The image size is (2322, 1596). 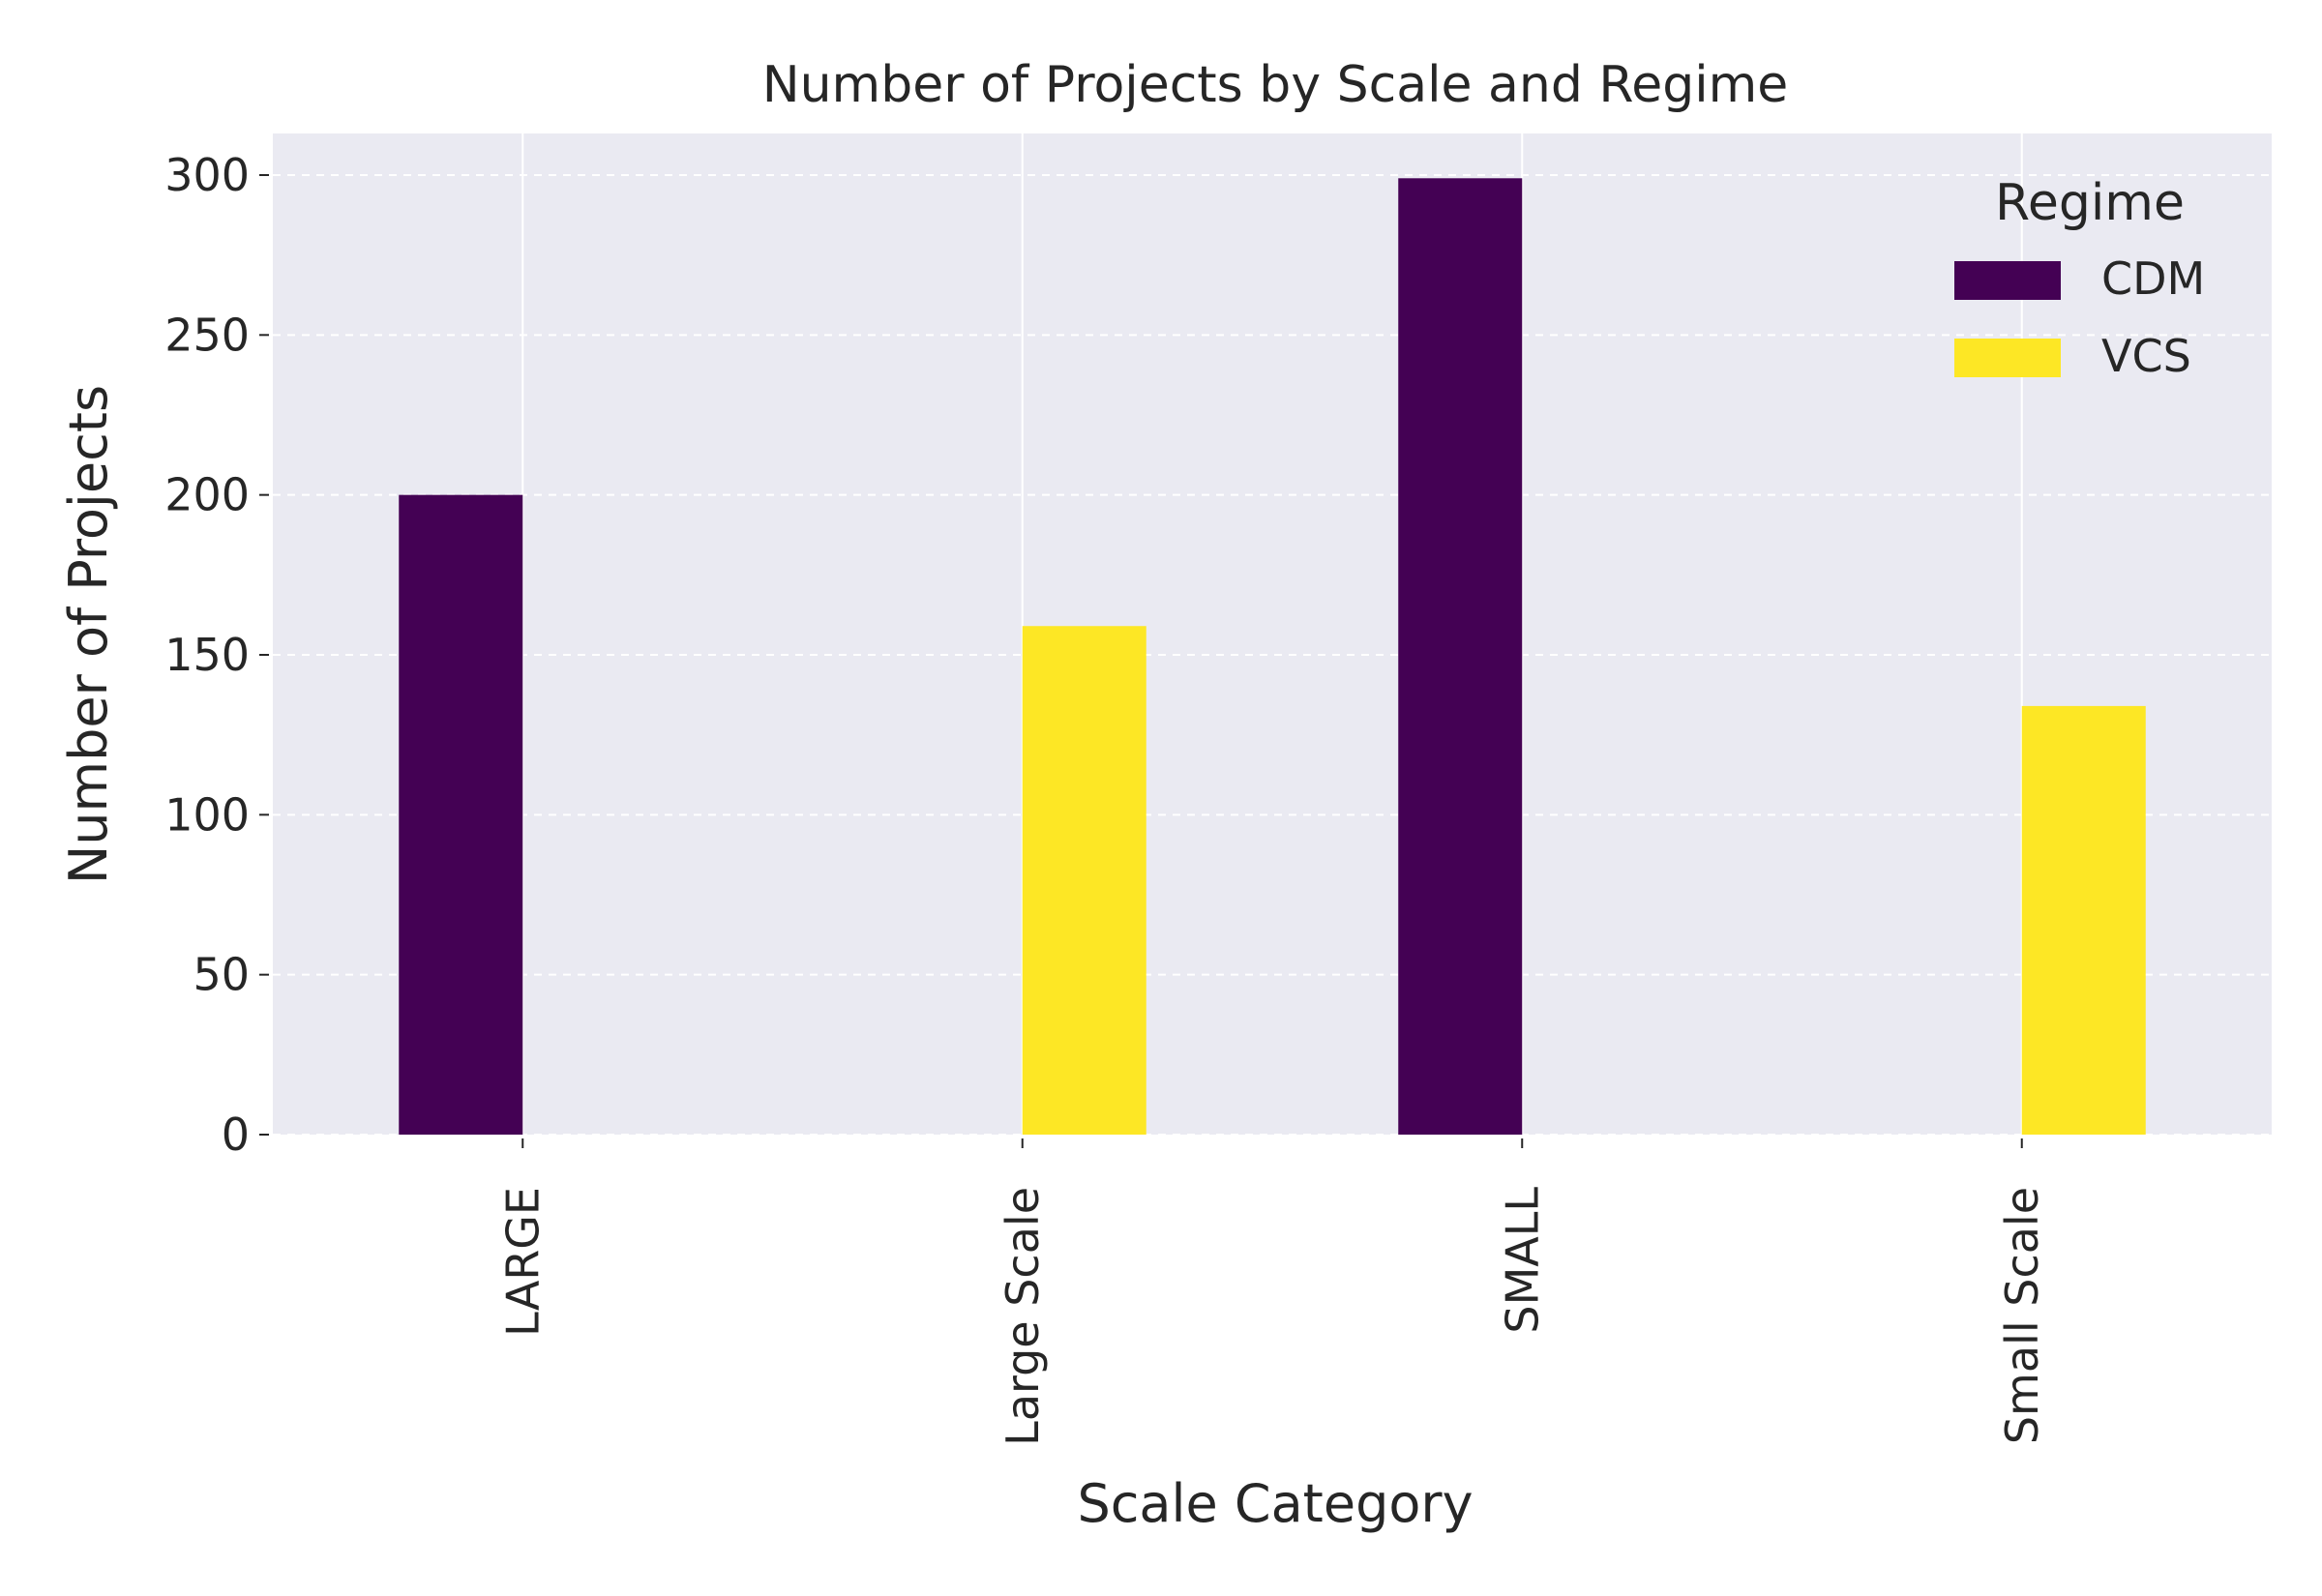 What do you see at coordinates (221, 975) in the screenshot?
I see `y-tick-label: 50` at bounding box center [221, 975].